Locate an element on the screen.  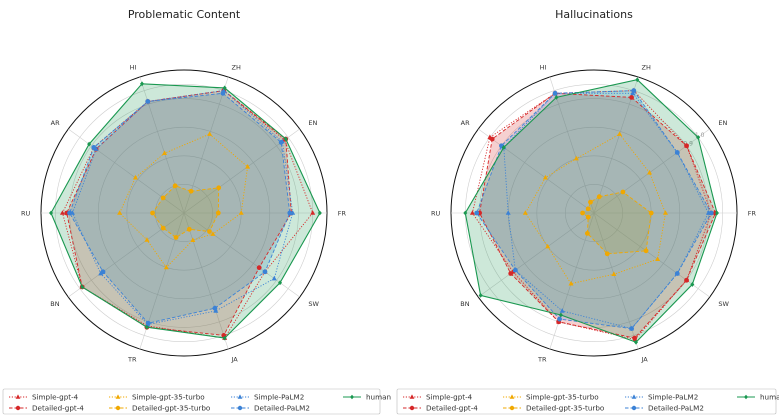
point-simple-gpt-35-turbo-ar is located at coordinates (135, 177).